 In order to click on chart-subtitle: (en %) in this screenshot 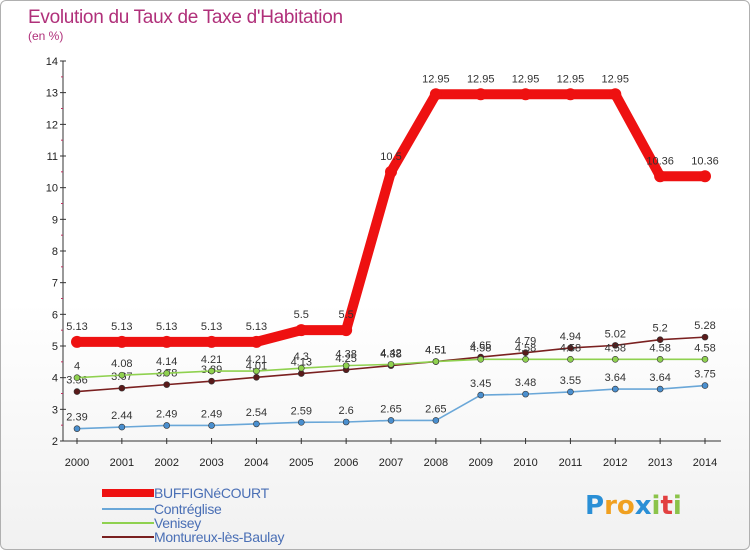, I will do `click(46, 36)`.